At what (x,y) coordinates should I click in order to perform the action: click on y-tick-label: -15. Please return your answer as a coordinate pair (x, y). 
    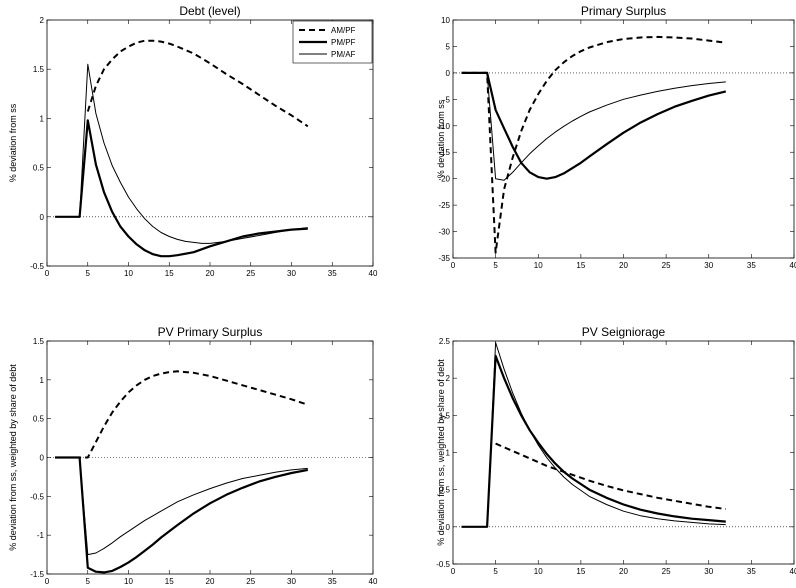
    Looking at the image, I should click on (444, 152).